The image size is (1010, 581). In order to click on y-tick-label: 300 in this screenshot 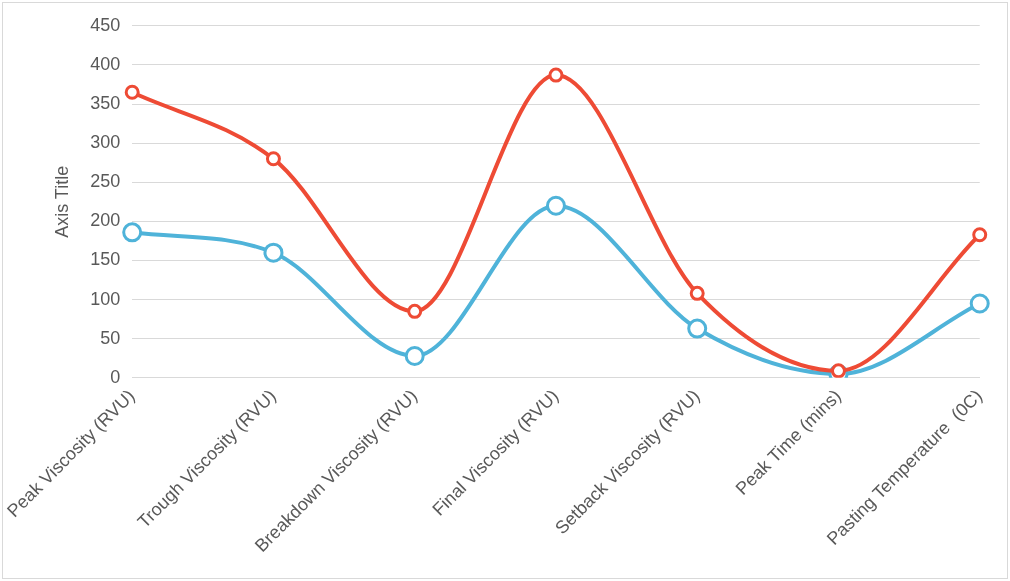, I will do `click(105, 142)`.